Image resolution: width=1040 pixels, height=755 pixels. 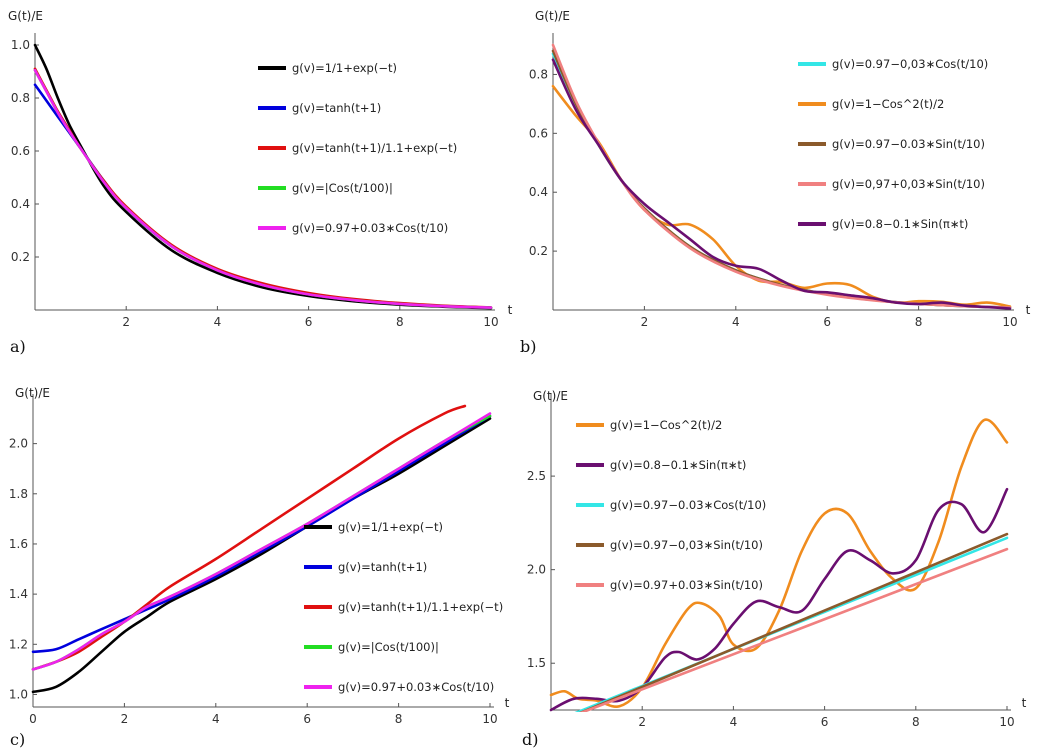 What do you see at coordinates (17, 739) in the screenshot?
I see `panel-letter: c)` at bounding box center [17, 739].